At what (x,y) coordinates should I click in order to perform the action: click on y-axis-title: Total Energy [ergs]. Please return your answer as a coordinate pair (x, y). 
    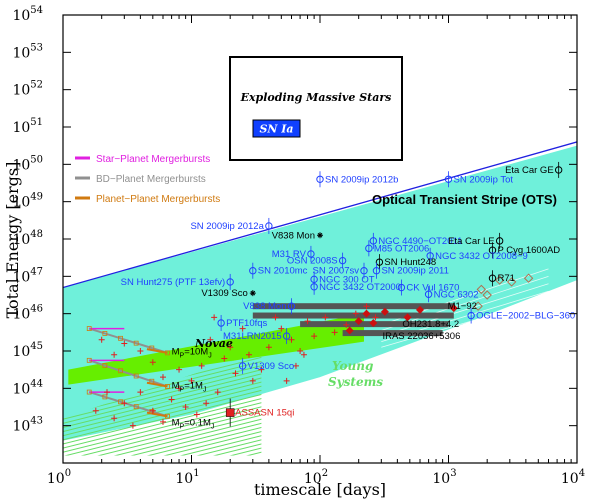
    Looking at the image, I should click on (12, 240).